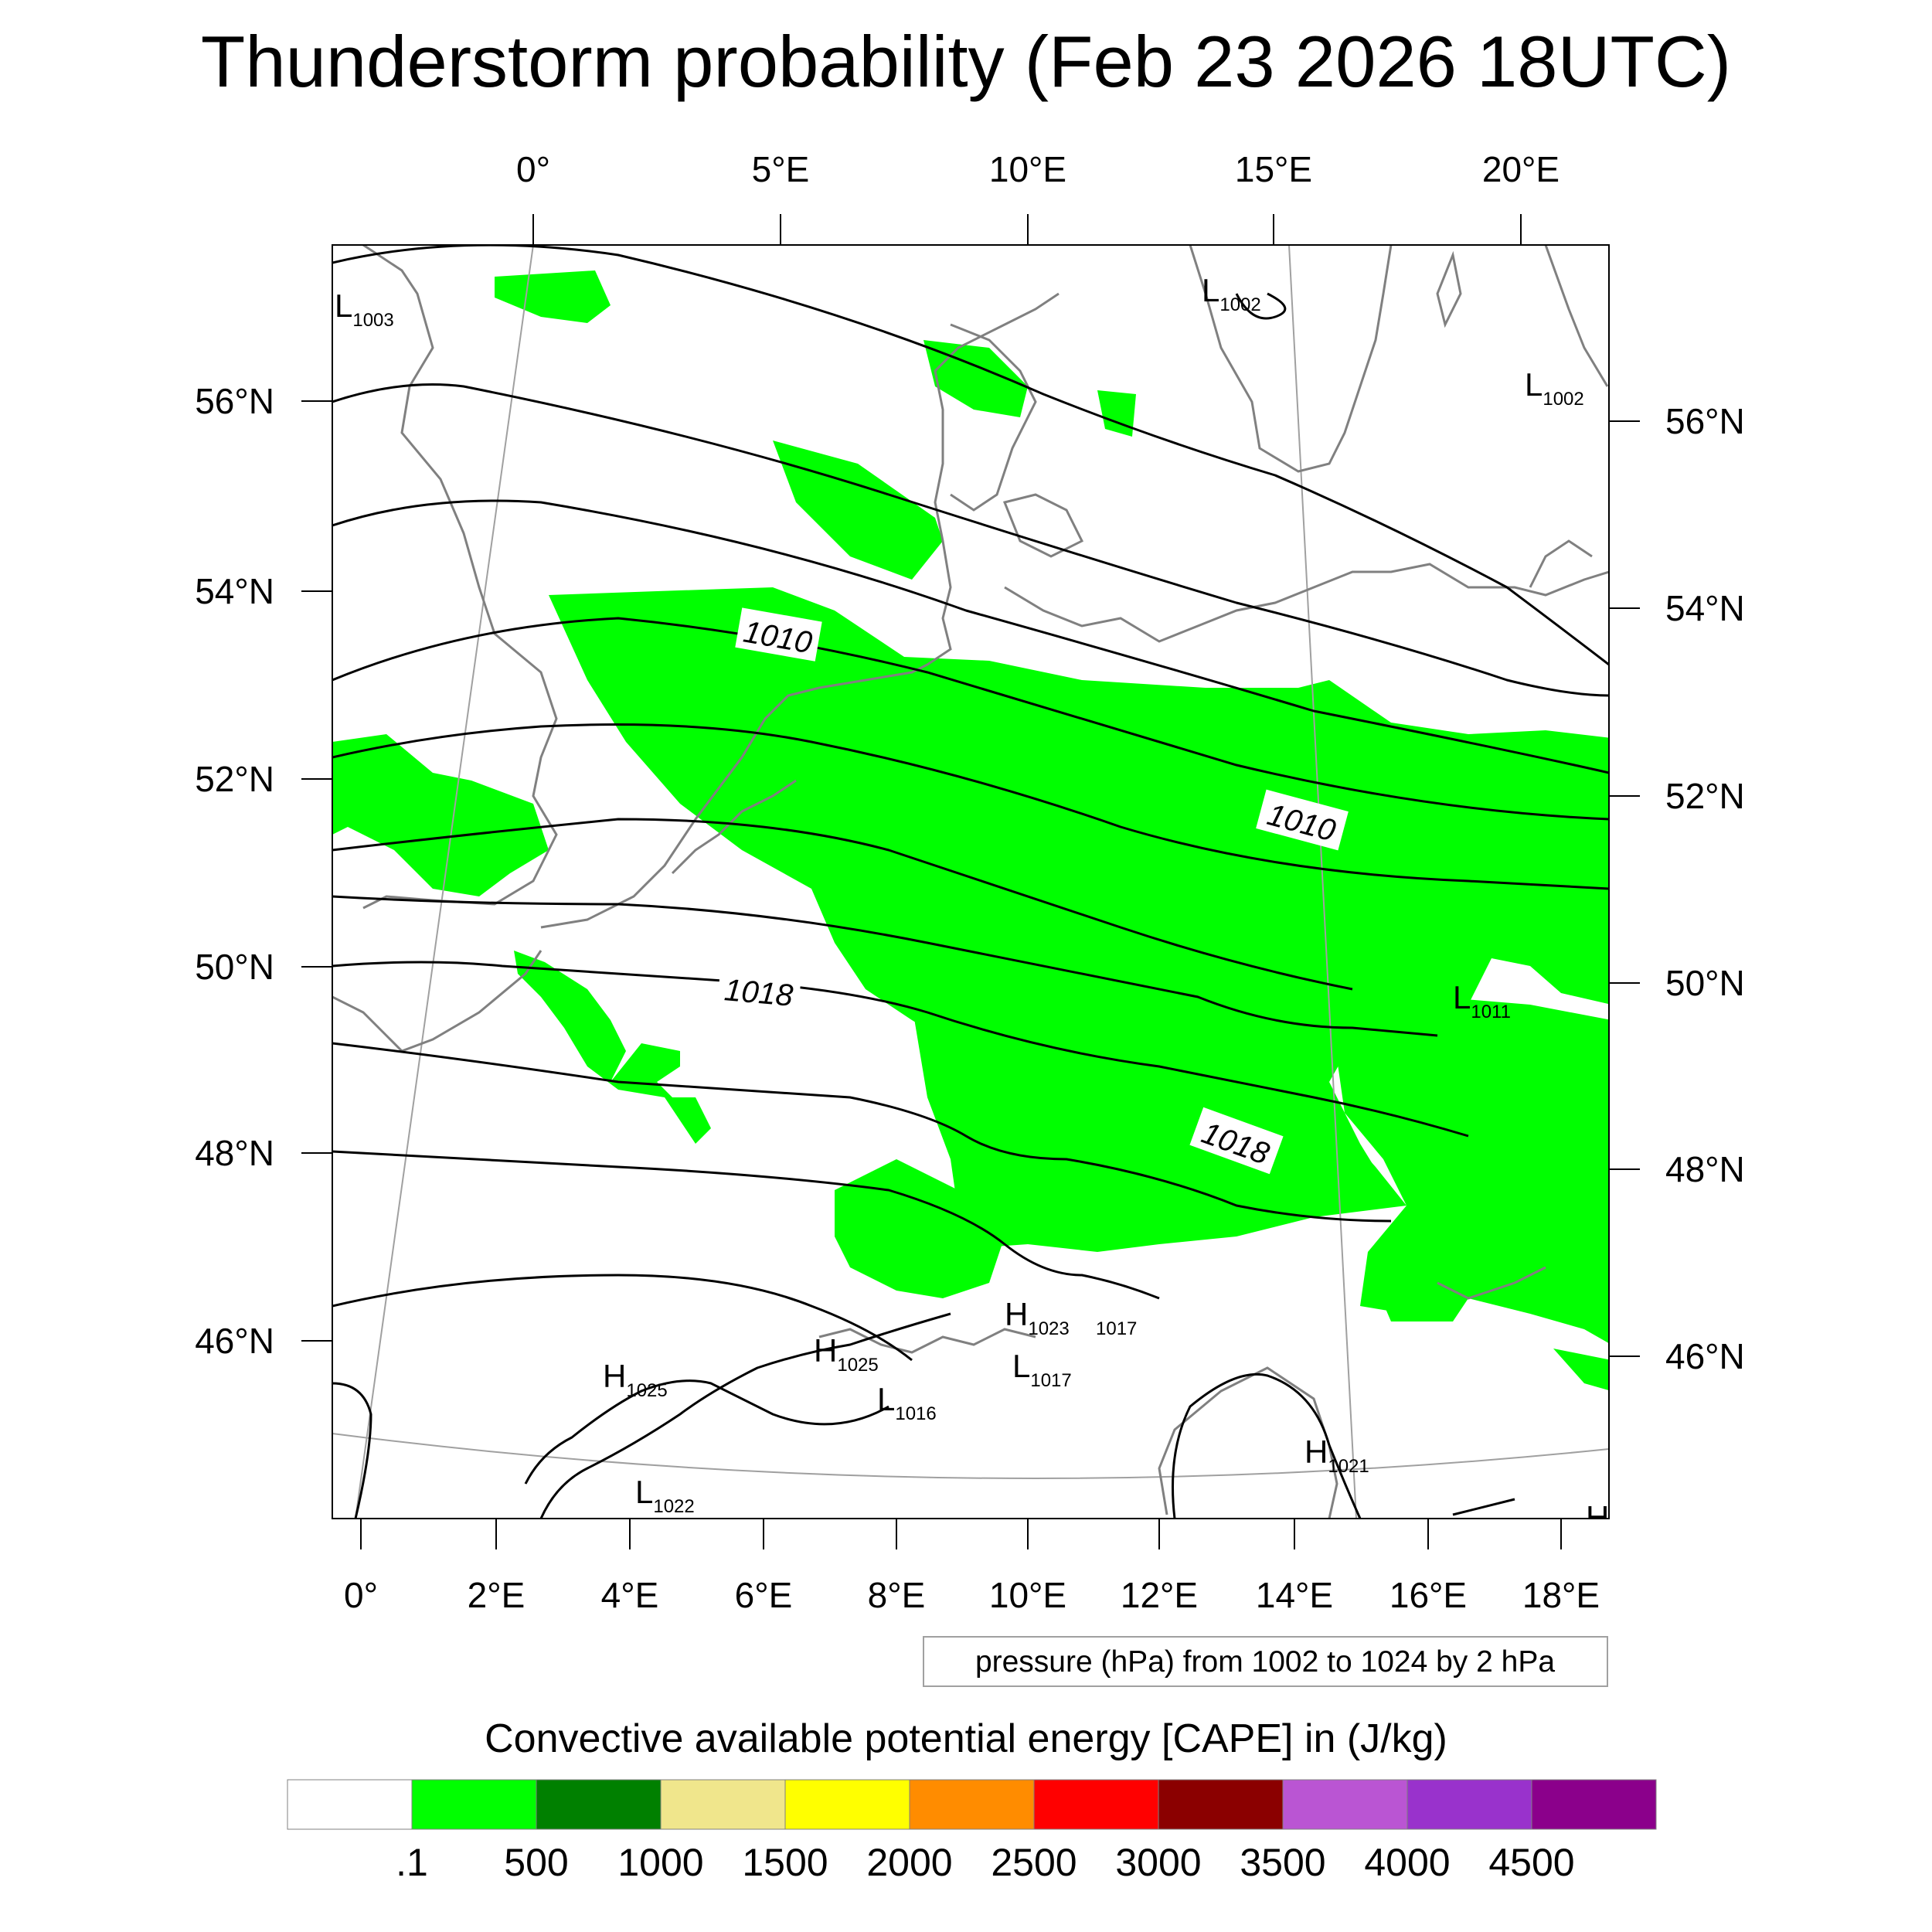 This screenshot has height=1932, width=1932. What do you see at coordinates (1561, 564) in the screenshot?
I see `baltic-east` at bounding box center [1561, 564].